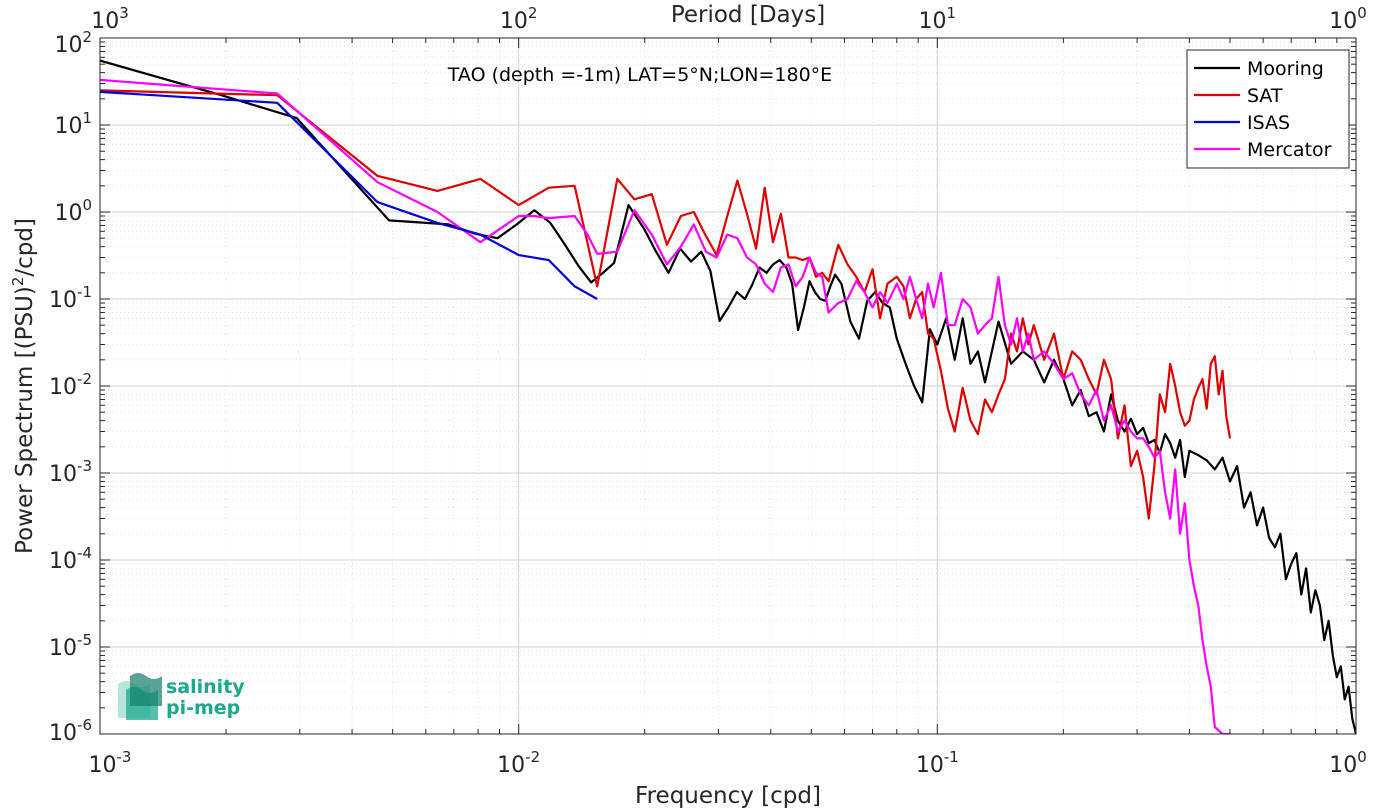 The height and width of the screenshot is (809, 1383). I want to click on y-tick-label: 10⁻², so click(70, 385).